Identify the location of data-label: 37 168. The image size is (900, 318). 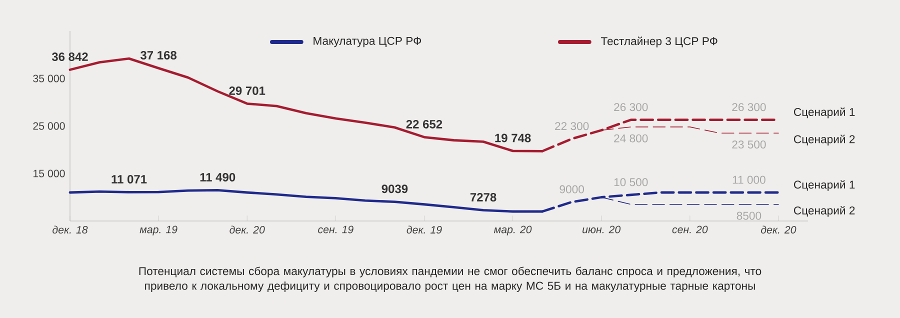
(158, 55).